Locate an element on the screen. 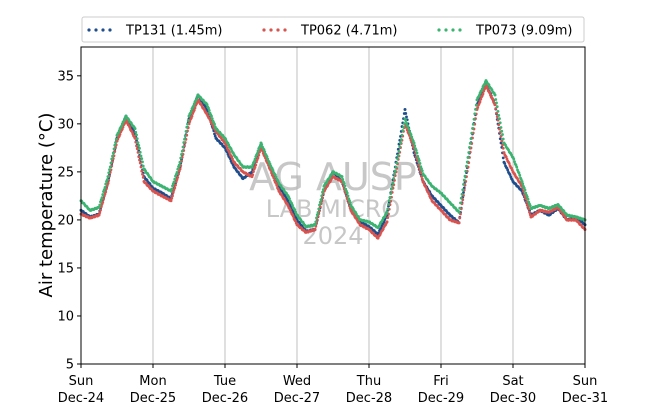 The image size is (650, 409). x-tick-label-day: Sun is located at coordinates (585, 381).